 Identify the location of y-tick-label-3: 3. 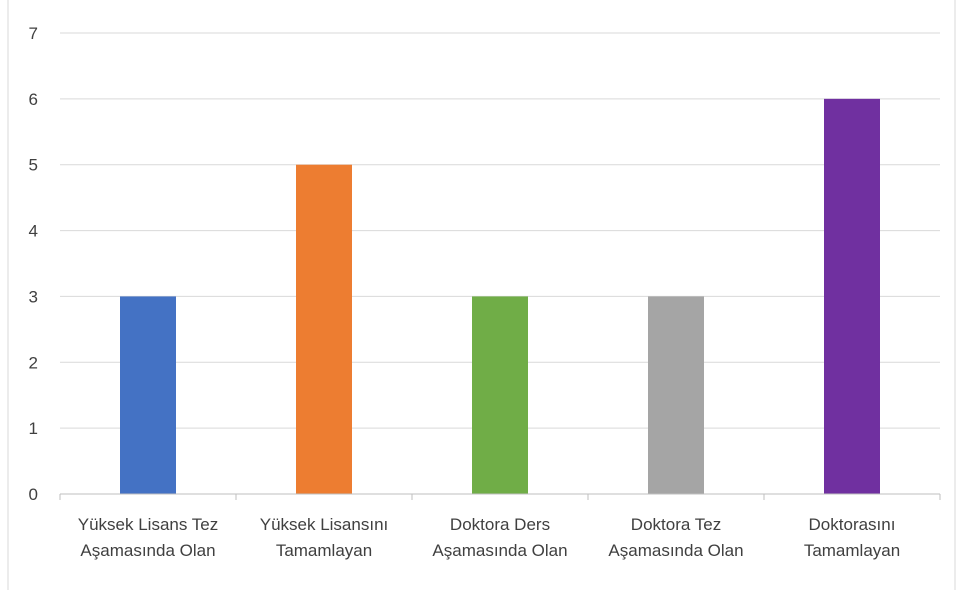
(33, 296).